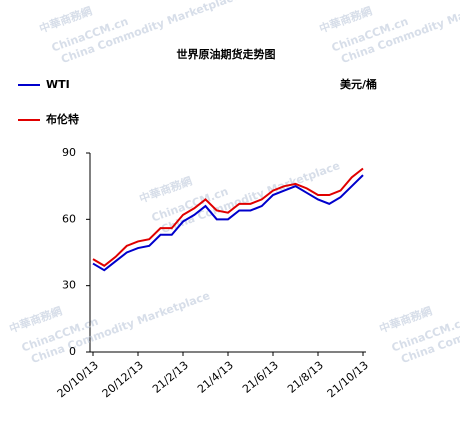 Image resolution: width=460 pixels, height=441 pixels. What do you see at coordinates (348, 380) in the screenshot?
I see `x-tick-label: 21/10/13` at bounding box center [348, 380].